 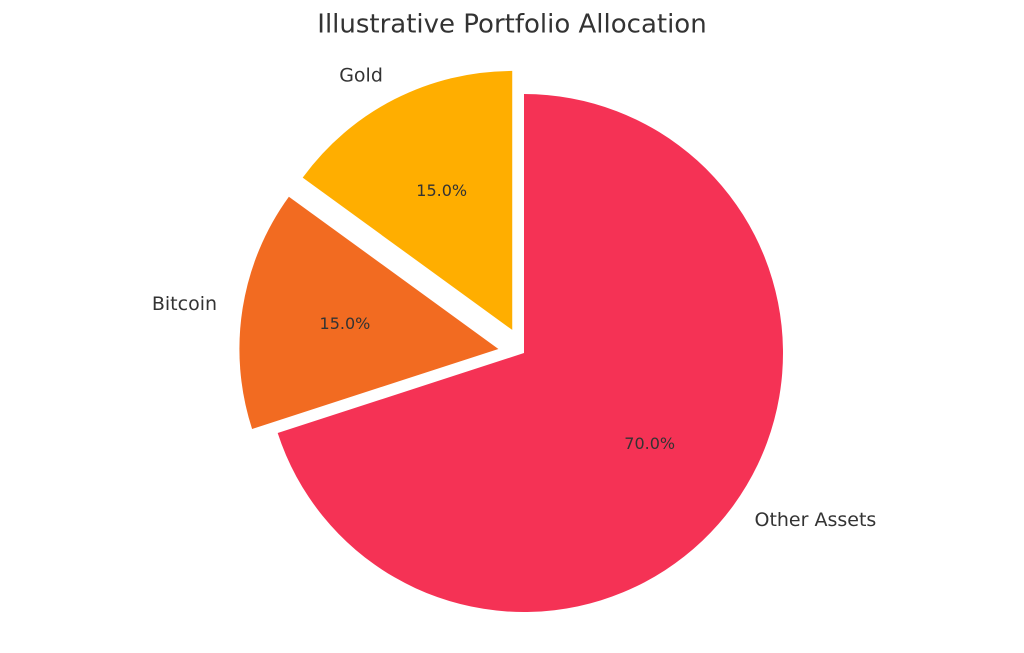 I want to click on slice-label: Other Assets, so click(x=815, y=520).